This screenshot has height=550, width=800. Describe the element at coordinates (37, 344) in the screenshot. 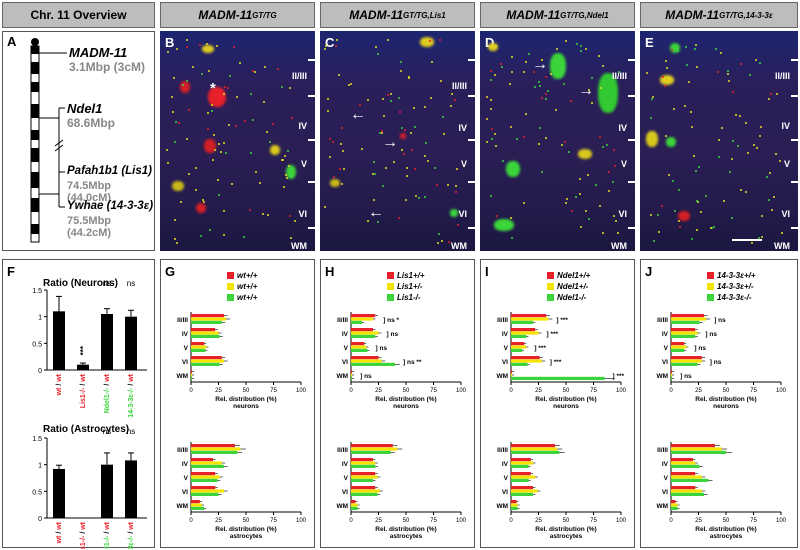

I see `y-tick-label: 0.5` at that location.